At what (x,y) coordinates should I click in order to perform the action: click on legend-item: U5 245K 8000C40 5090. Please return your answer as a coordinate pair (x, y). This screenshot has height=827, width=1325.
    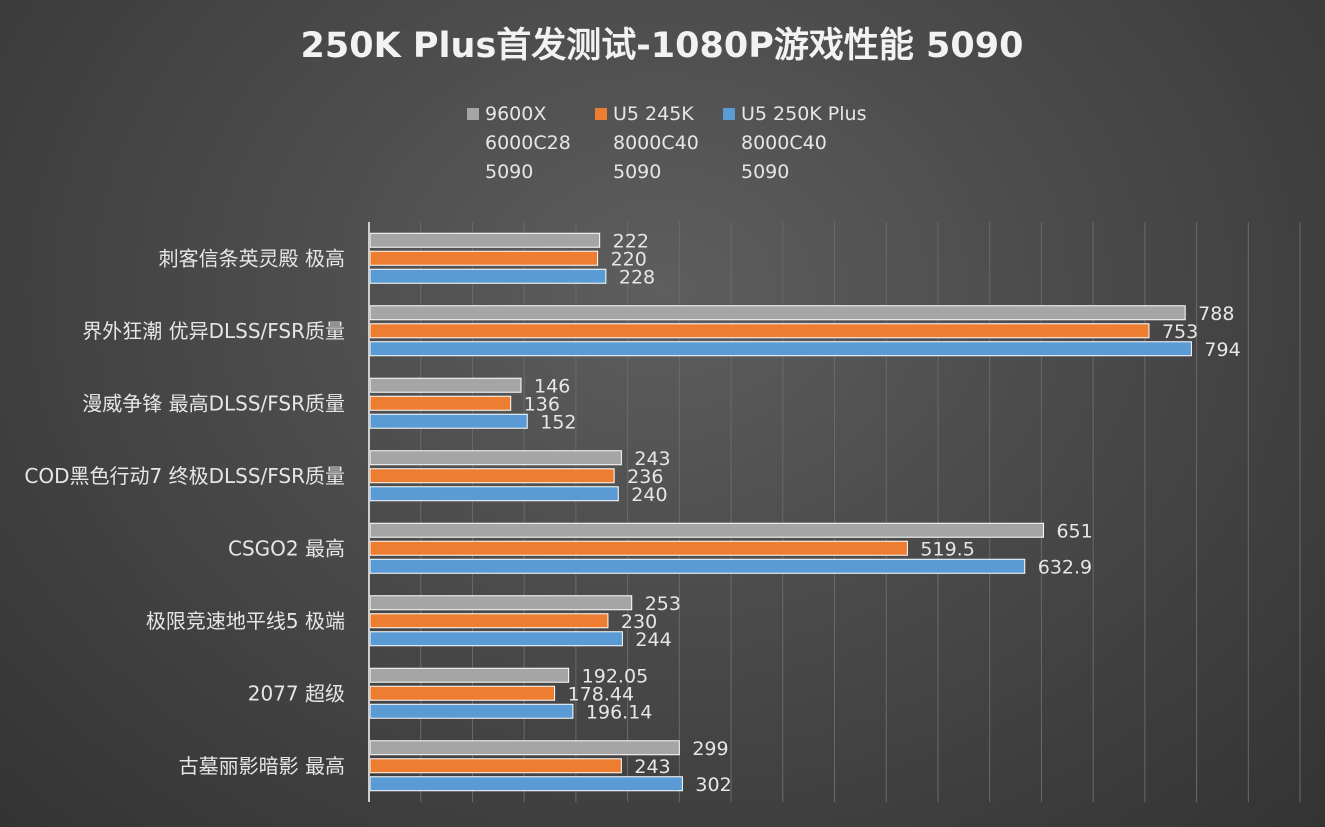
    Looking at the image, I should click on (647, 143).